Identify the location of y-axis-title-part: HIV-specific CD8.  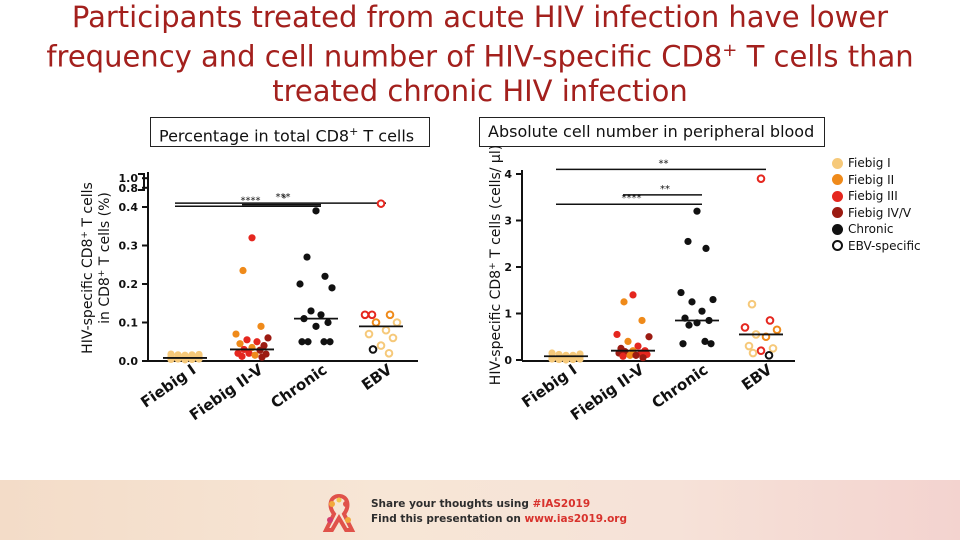
(88, 296).